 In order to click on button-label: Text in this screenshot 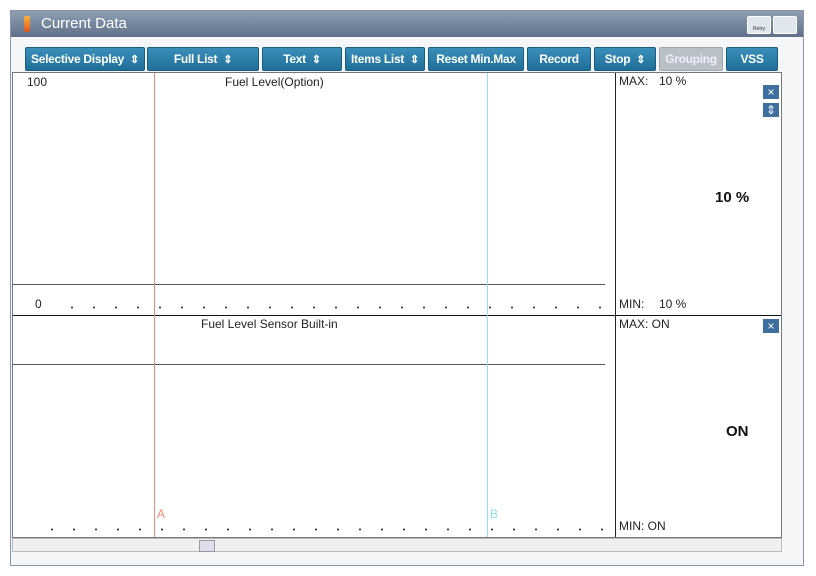, I will do `click(294, 59)`.